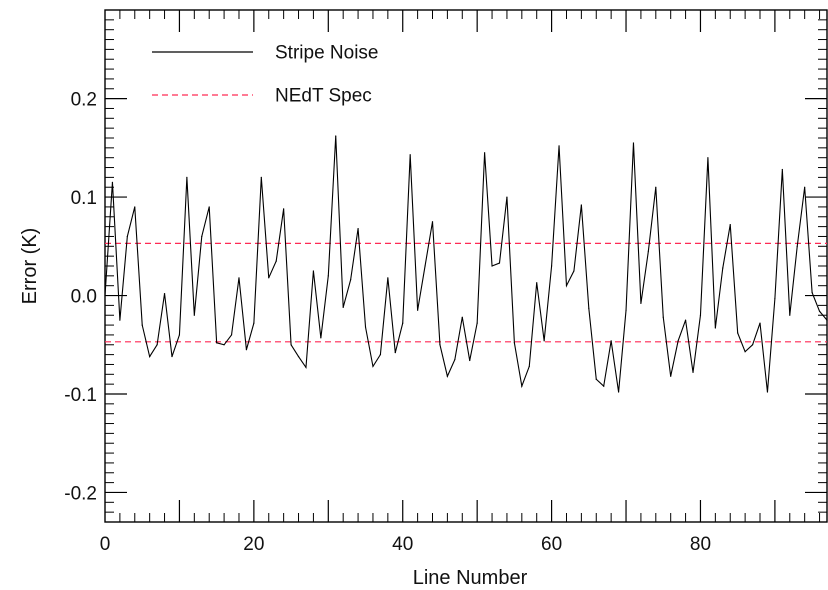 Image resolution: width=828 pixels, height=590 pixels. What do you see at coordinates (80, 395) in the screenshot?
I see `y-tick-label: -0.1` at bounding box center [80, 395].